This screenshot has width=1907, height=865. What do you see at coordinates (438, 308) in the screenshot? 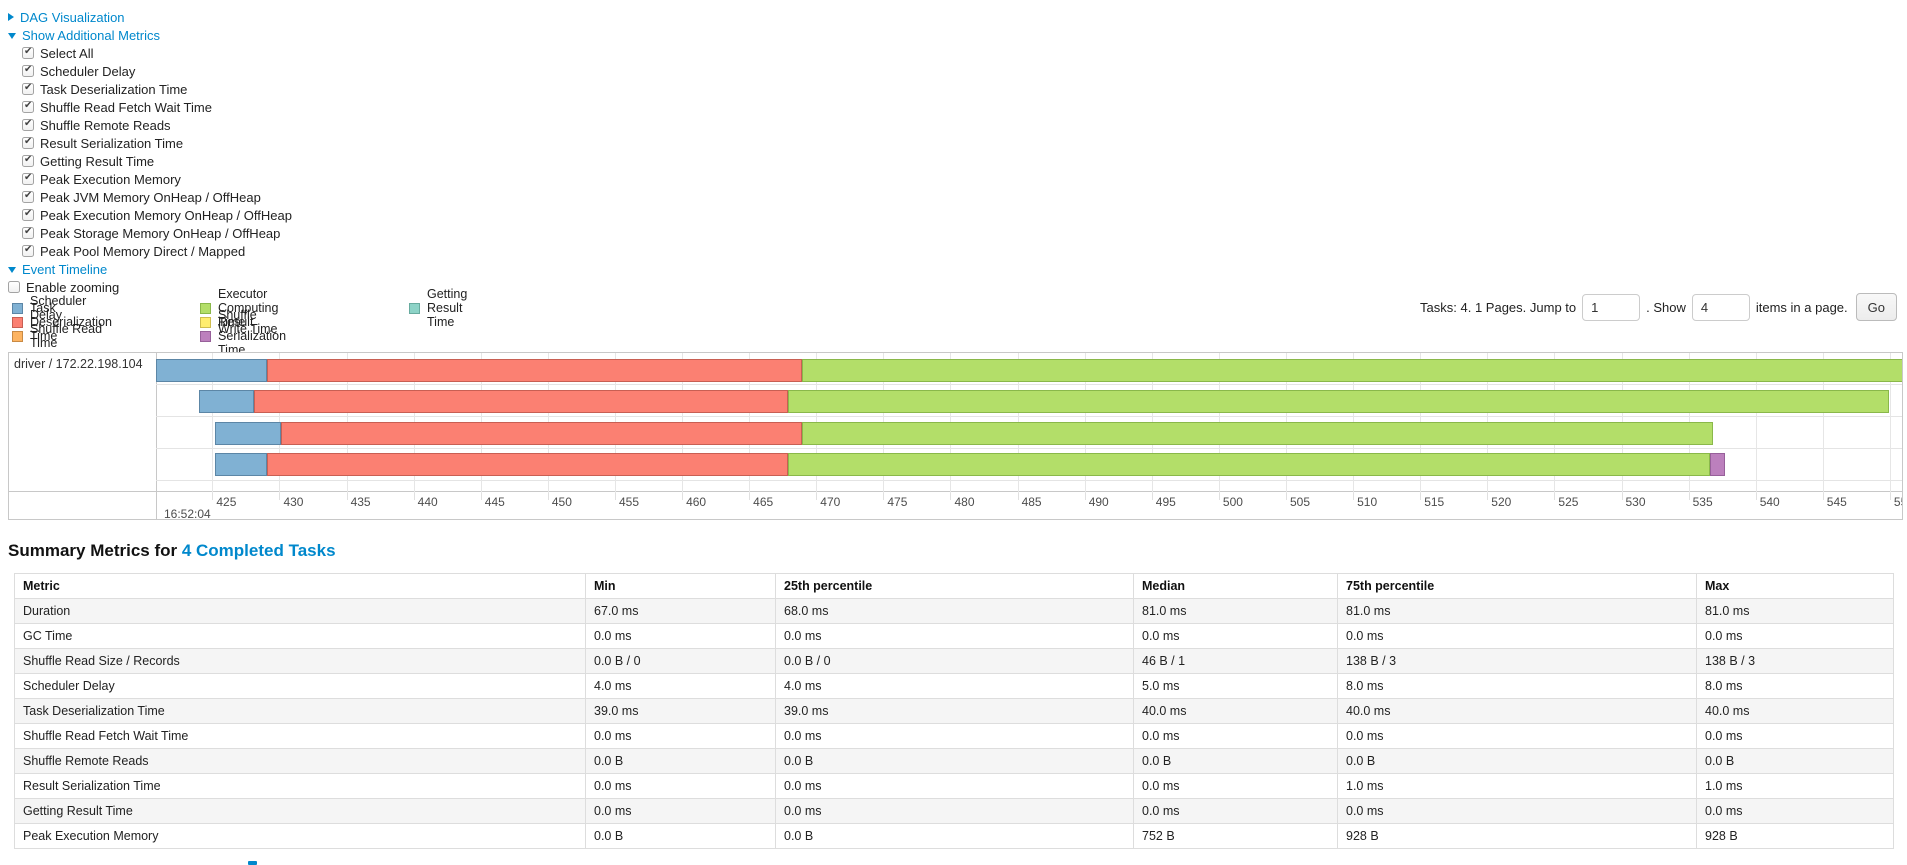
I see `legend-item: Getting Result Time` at bounding box center [438, 308].